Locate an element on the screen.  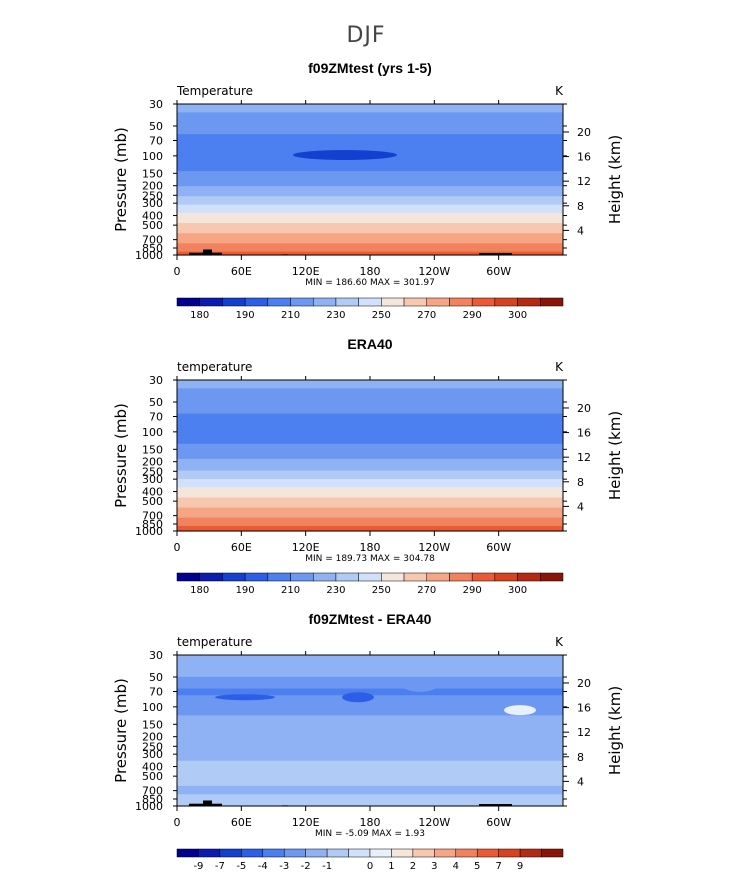
y-tick-label: 300 is located at coordinates (152, 754).